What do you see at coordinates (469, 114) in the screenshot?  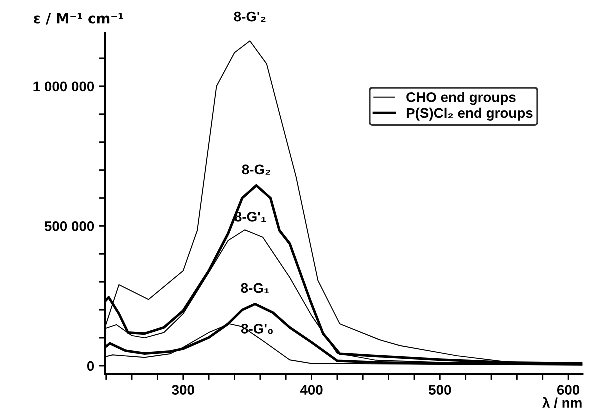 I see `legend-label: P(S)Cl₂ end groups` at bounding box center [469, 114].